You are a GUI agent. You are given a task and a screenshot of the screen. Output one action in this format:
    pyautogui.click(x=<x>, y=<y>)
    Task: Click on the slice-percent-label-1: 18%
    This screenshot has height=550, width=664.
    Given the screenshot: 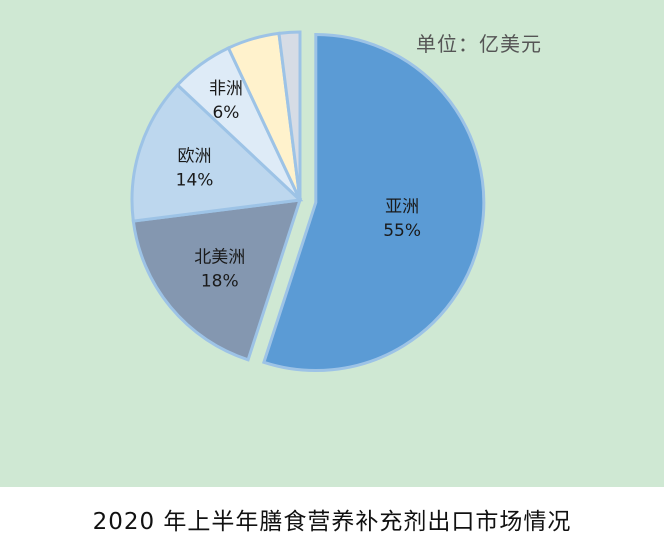 What is the action you would take?
    pyautogui.click(x=220, y=281)
    